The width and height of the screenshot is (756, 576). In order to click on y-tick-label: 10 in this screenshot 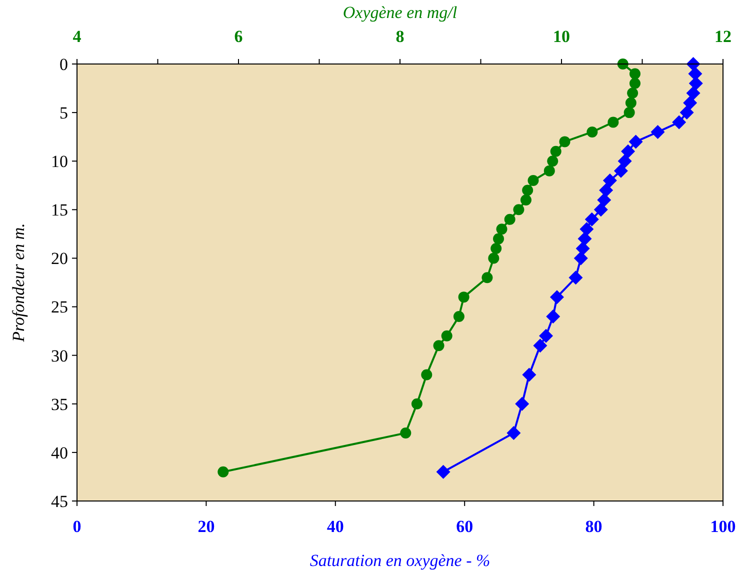, I will do `click(59, 162)`.